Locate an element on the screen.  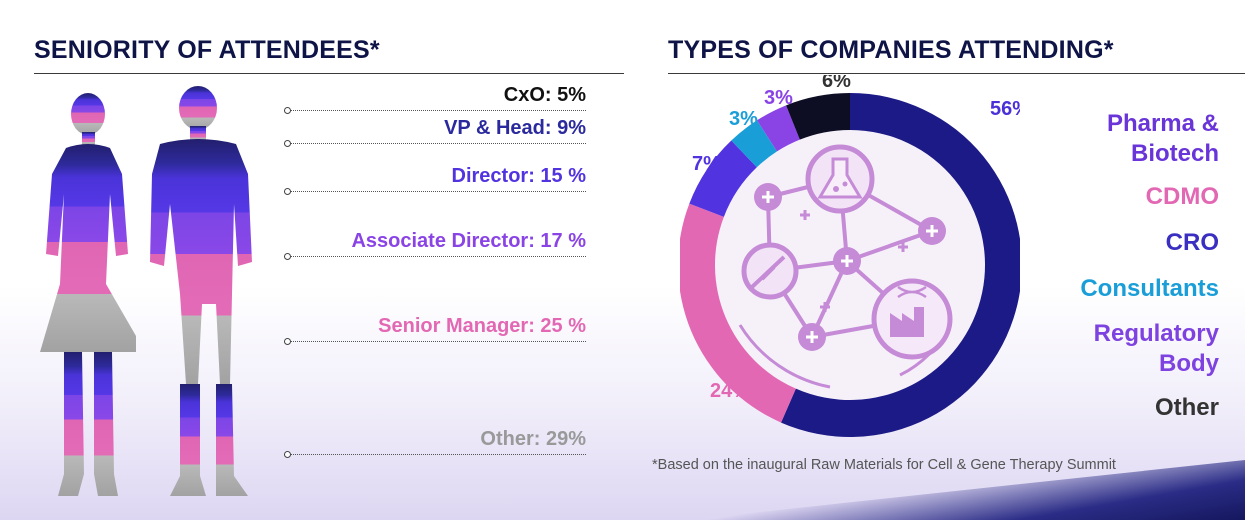
legend-cro: CRO is located at coordinates (1192, 242).